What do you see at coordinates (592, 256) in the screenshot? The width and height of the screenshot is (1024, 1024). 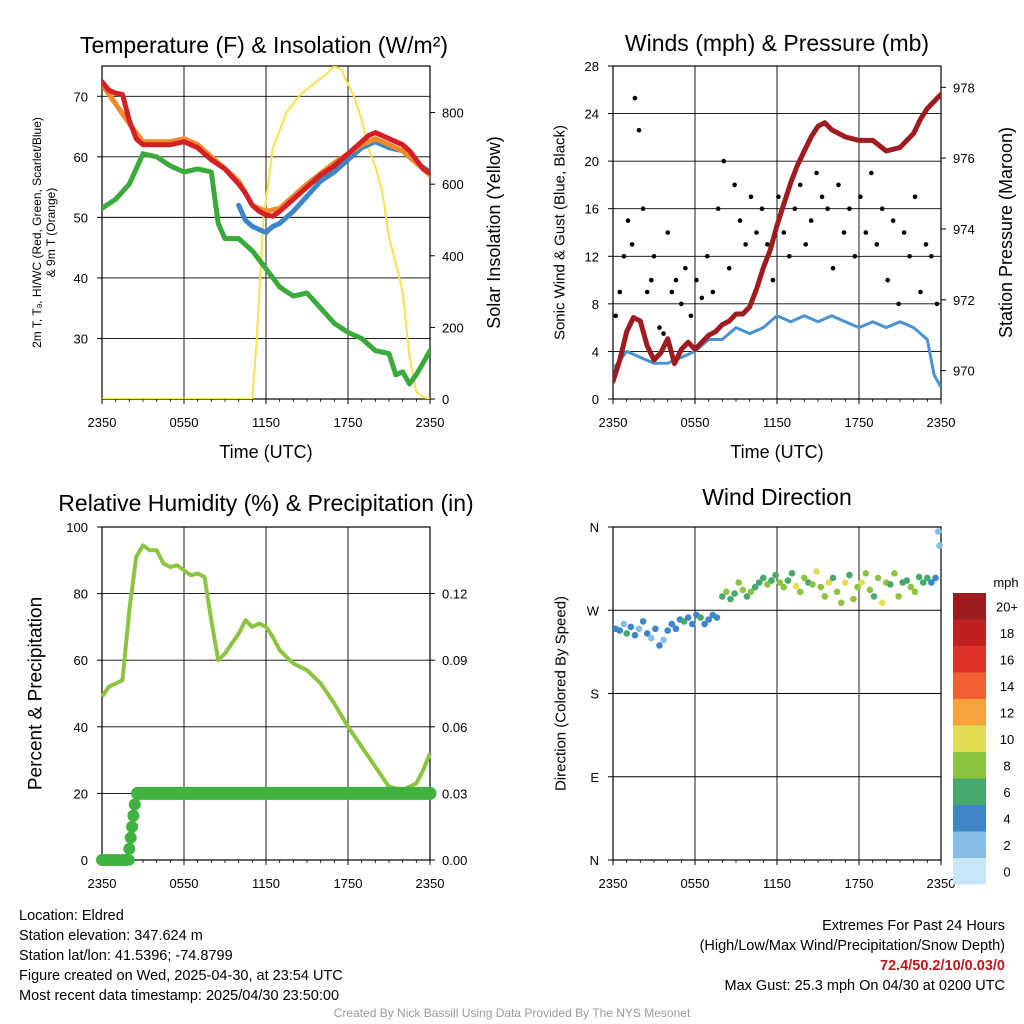 I see `wind-ytick-label: 12` at bounding box center [592, 256].